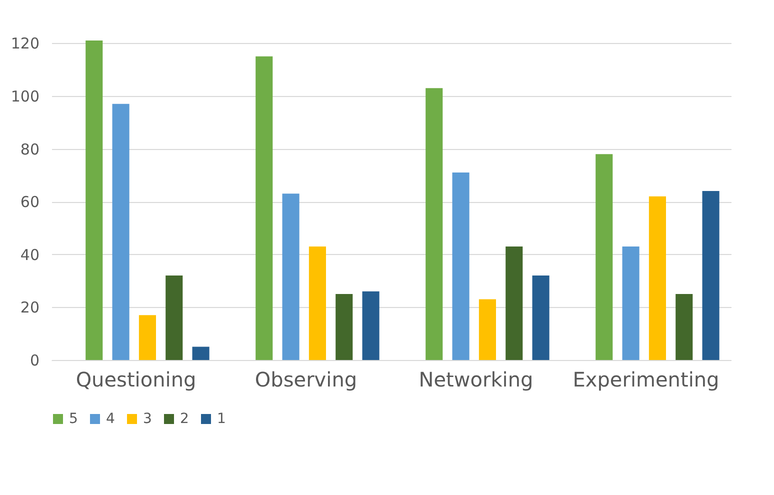 The height and width of the screenshot is (495, 774). What do you see at coordinates (35, 361) in the screenshot?
I see `y-tick-label: 0` at bounding box center [35, 361].